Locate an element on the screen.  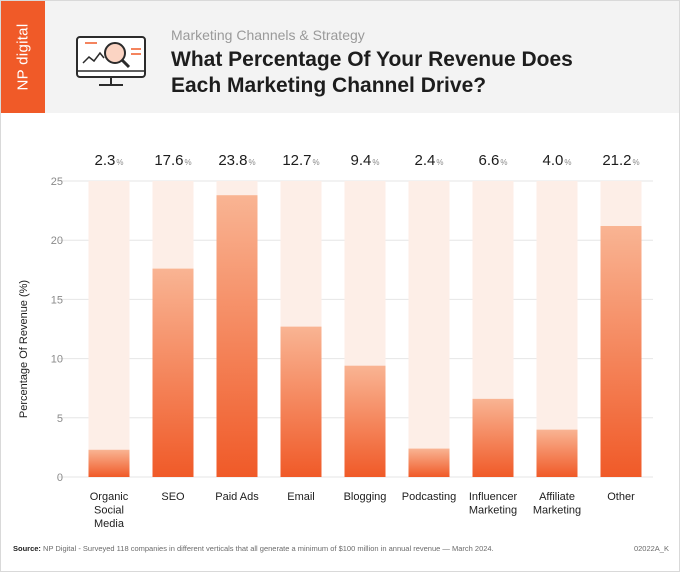
y-axis-label: Percentage Of Revenue (%) is located at coordinates (24, 349).